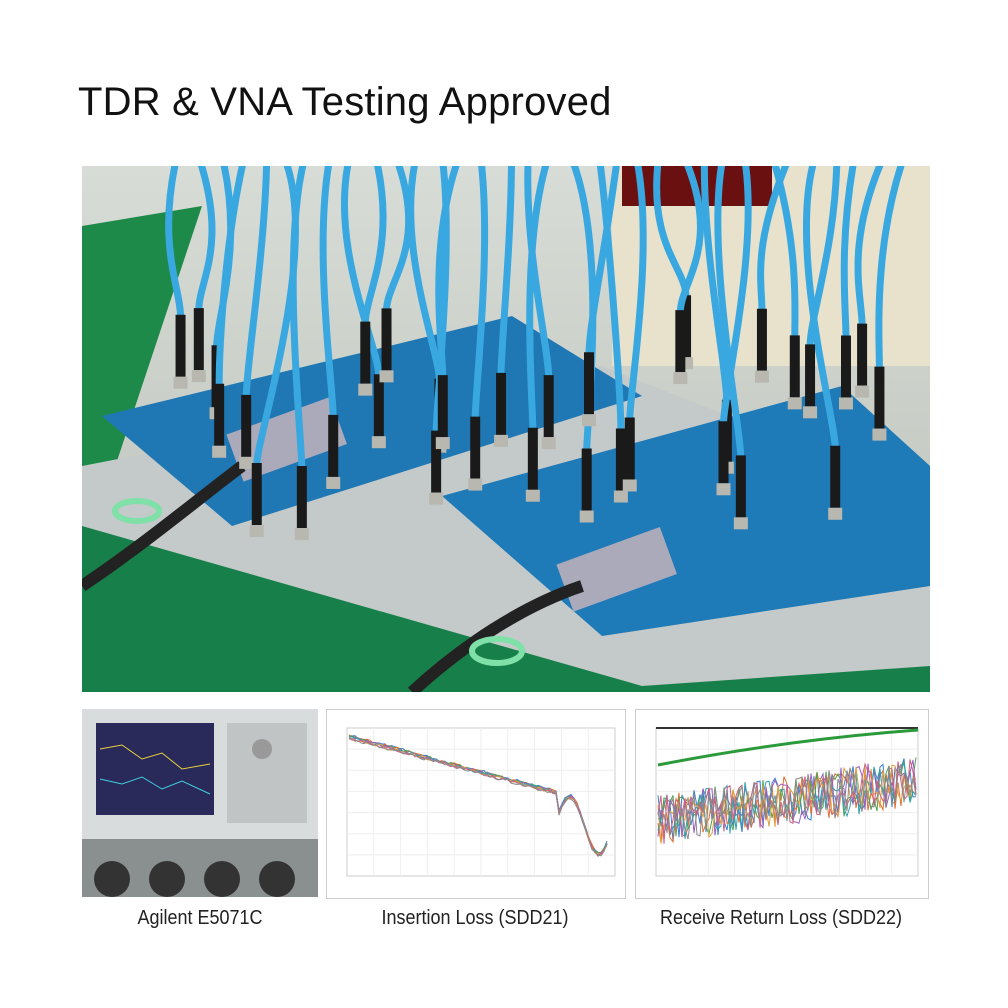  What do you see at coordinates (475, 918) in the screenshot?
I see `caption-insertion-loss: Insertion Loss (SDD21)` at bounding box center [475, 918].